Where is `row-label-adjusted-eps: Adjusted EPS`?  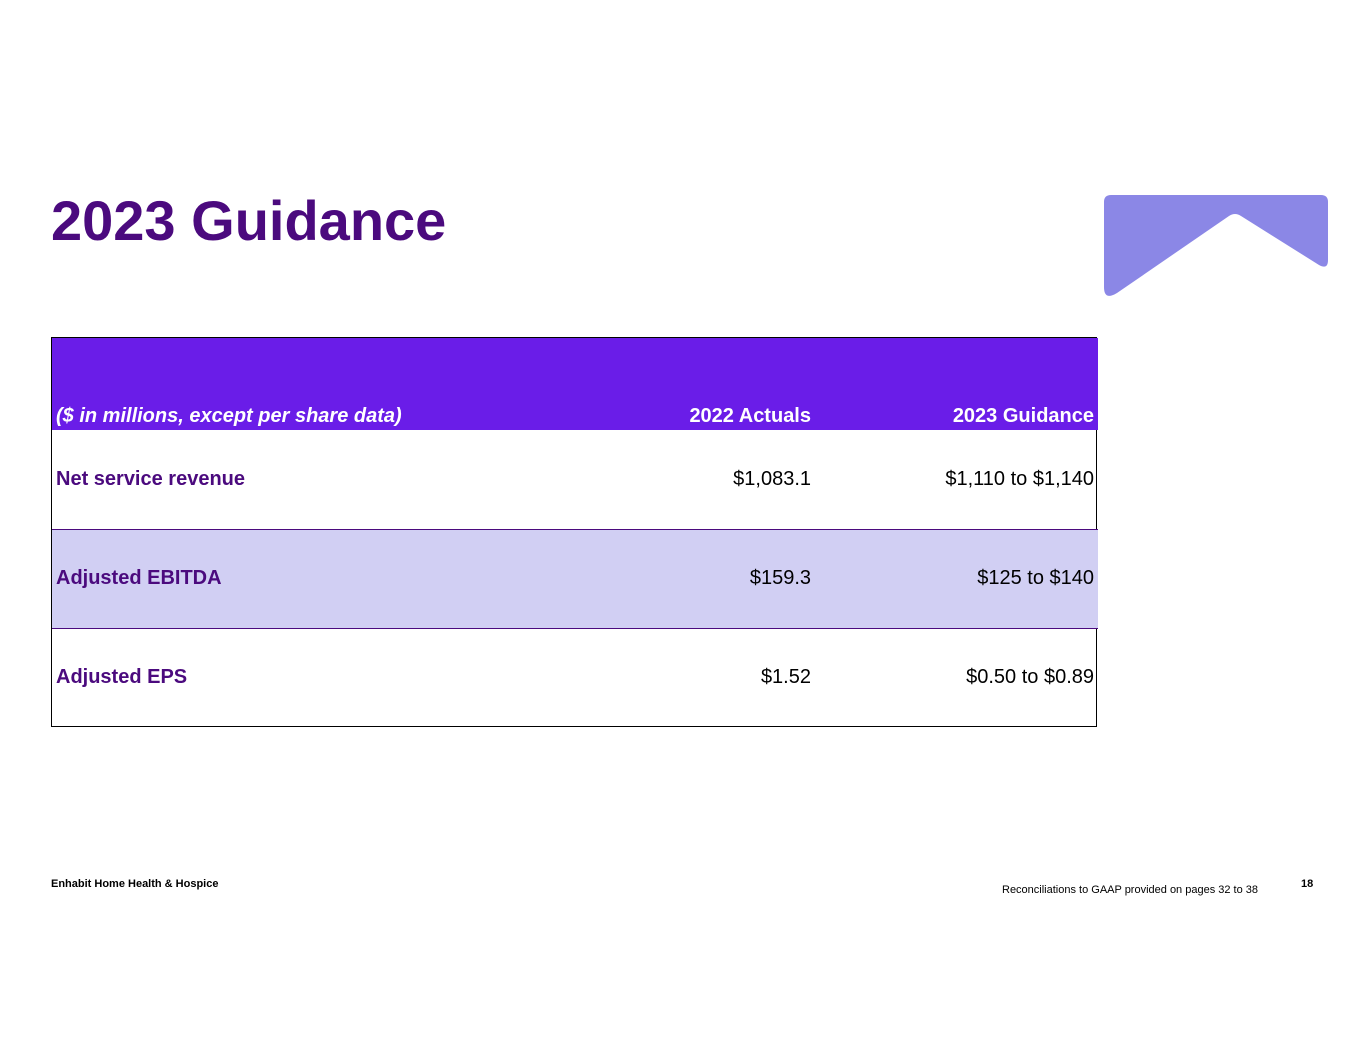
row-label-adjusted-eps: Adjusted EPS is located at coordinates (343, 677).